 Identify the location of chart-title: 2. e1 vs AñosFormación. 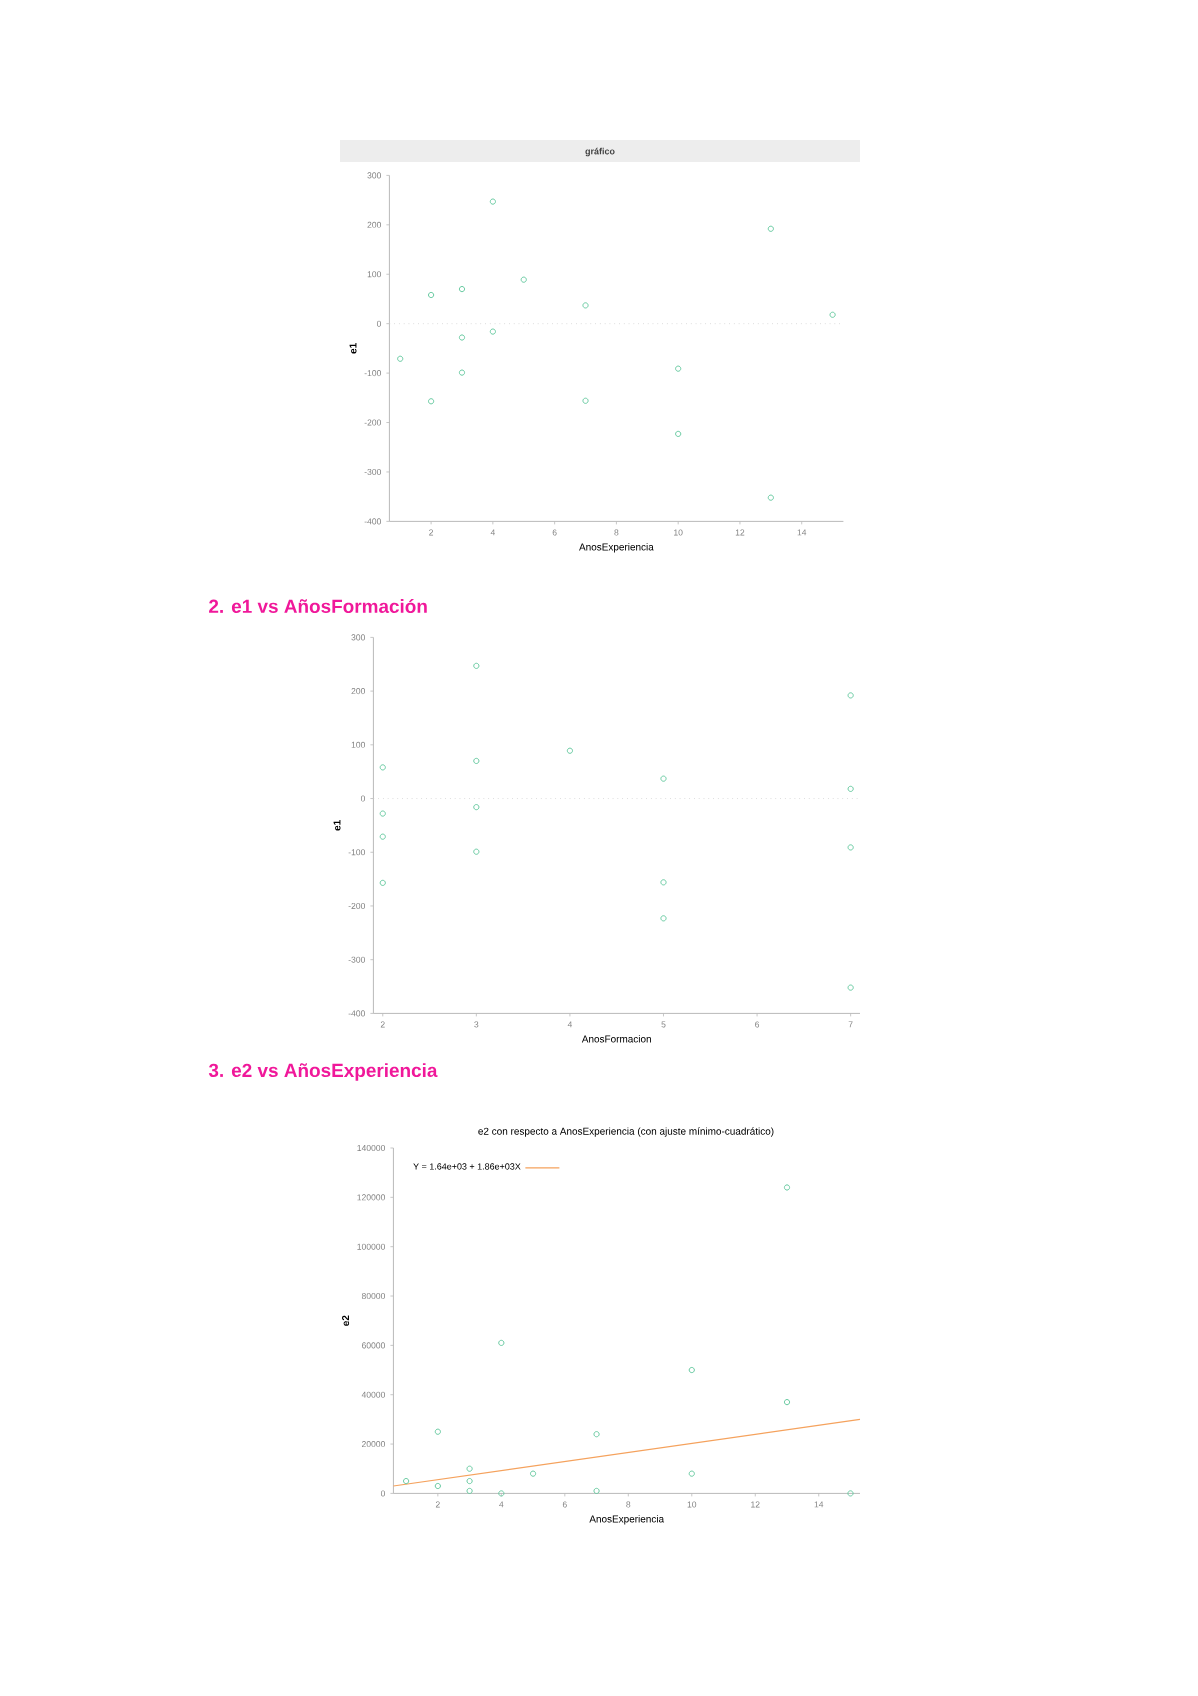
(318, 606).